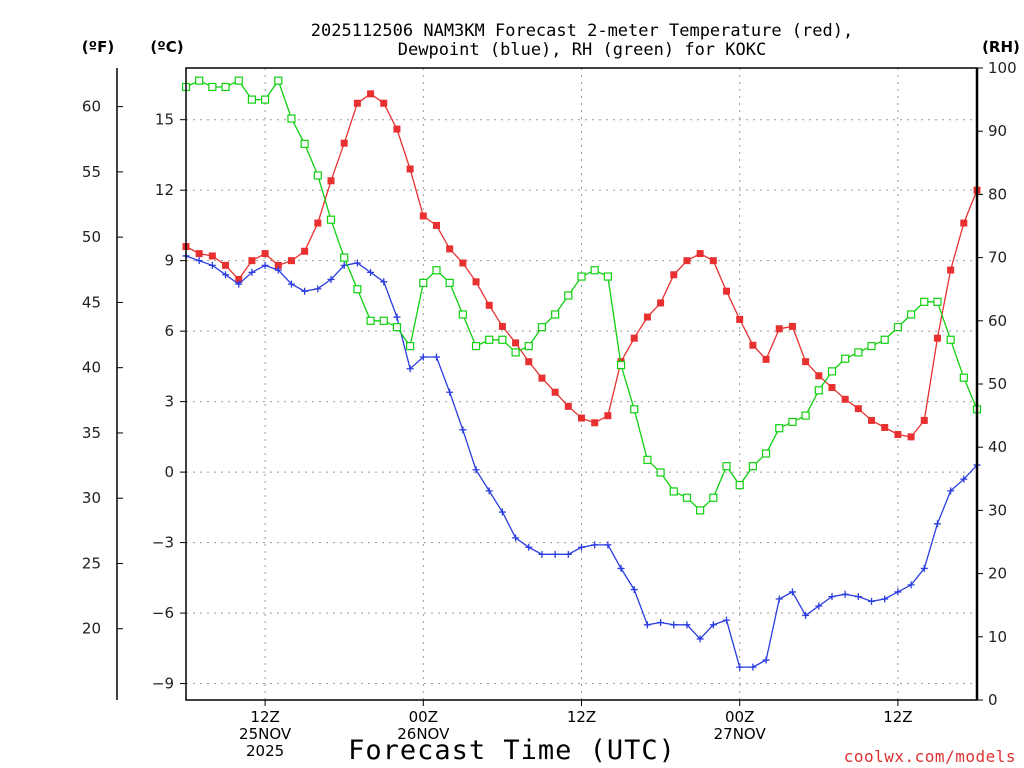 This screenshot has height=768, width=1024. I want to click on rh-tick-label: 100, so click(1002, 68).